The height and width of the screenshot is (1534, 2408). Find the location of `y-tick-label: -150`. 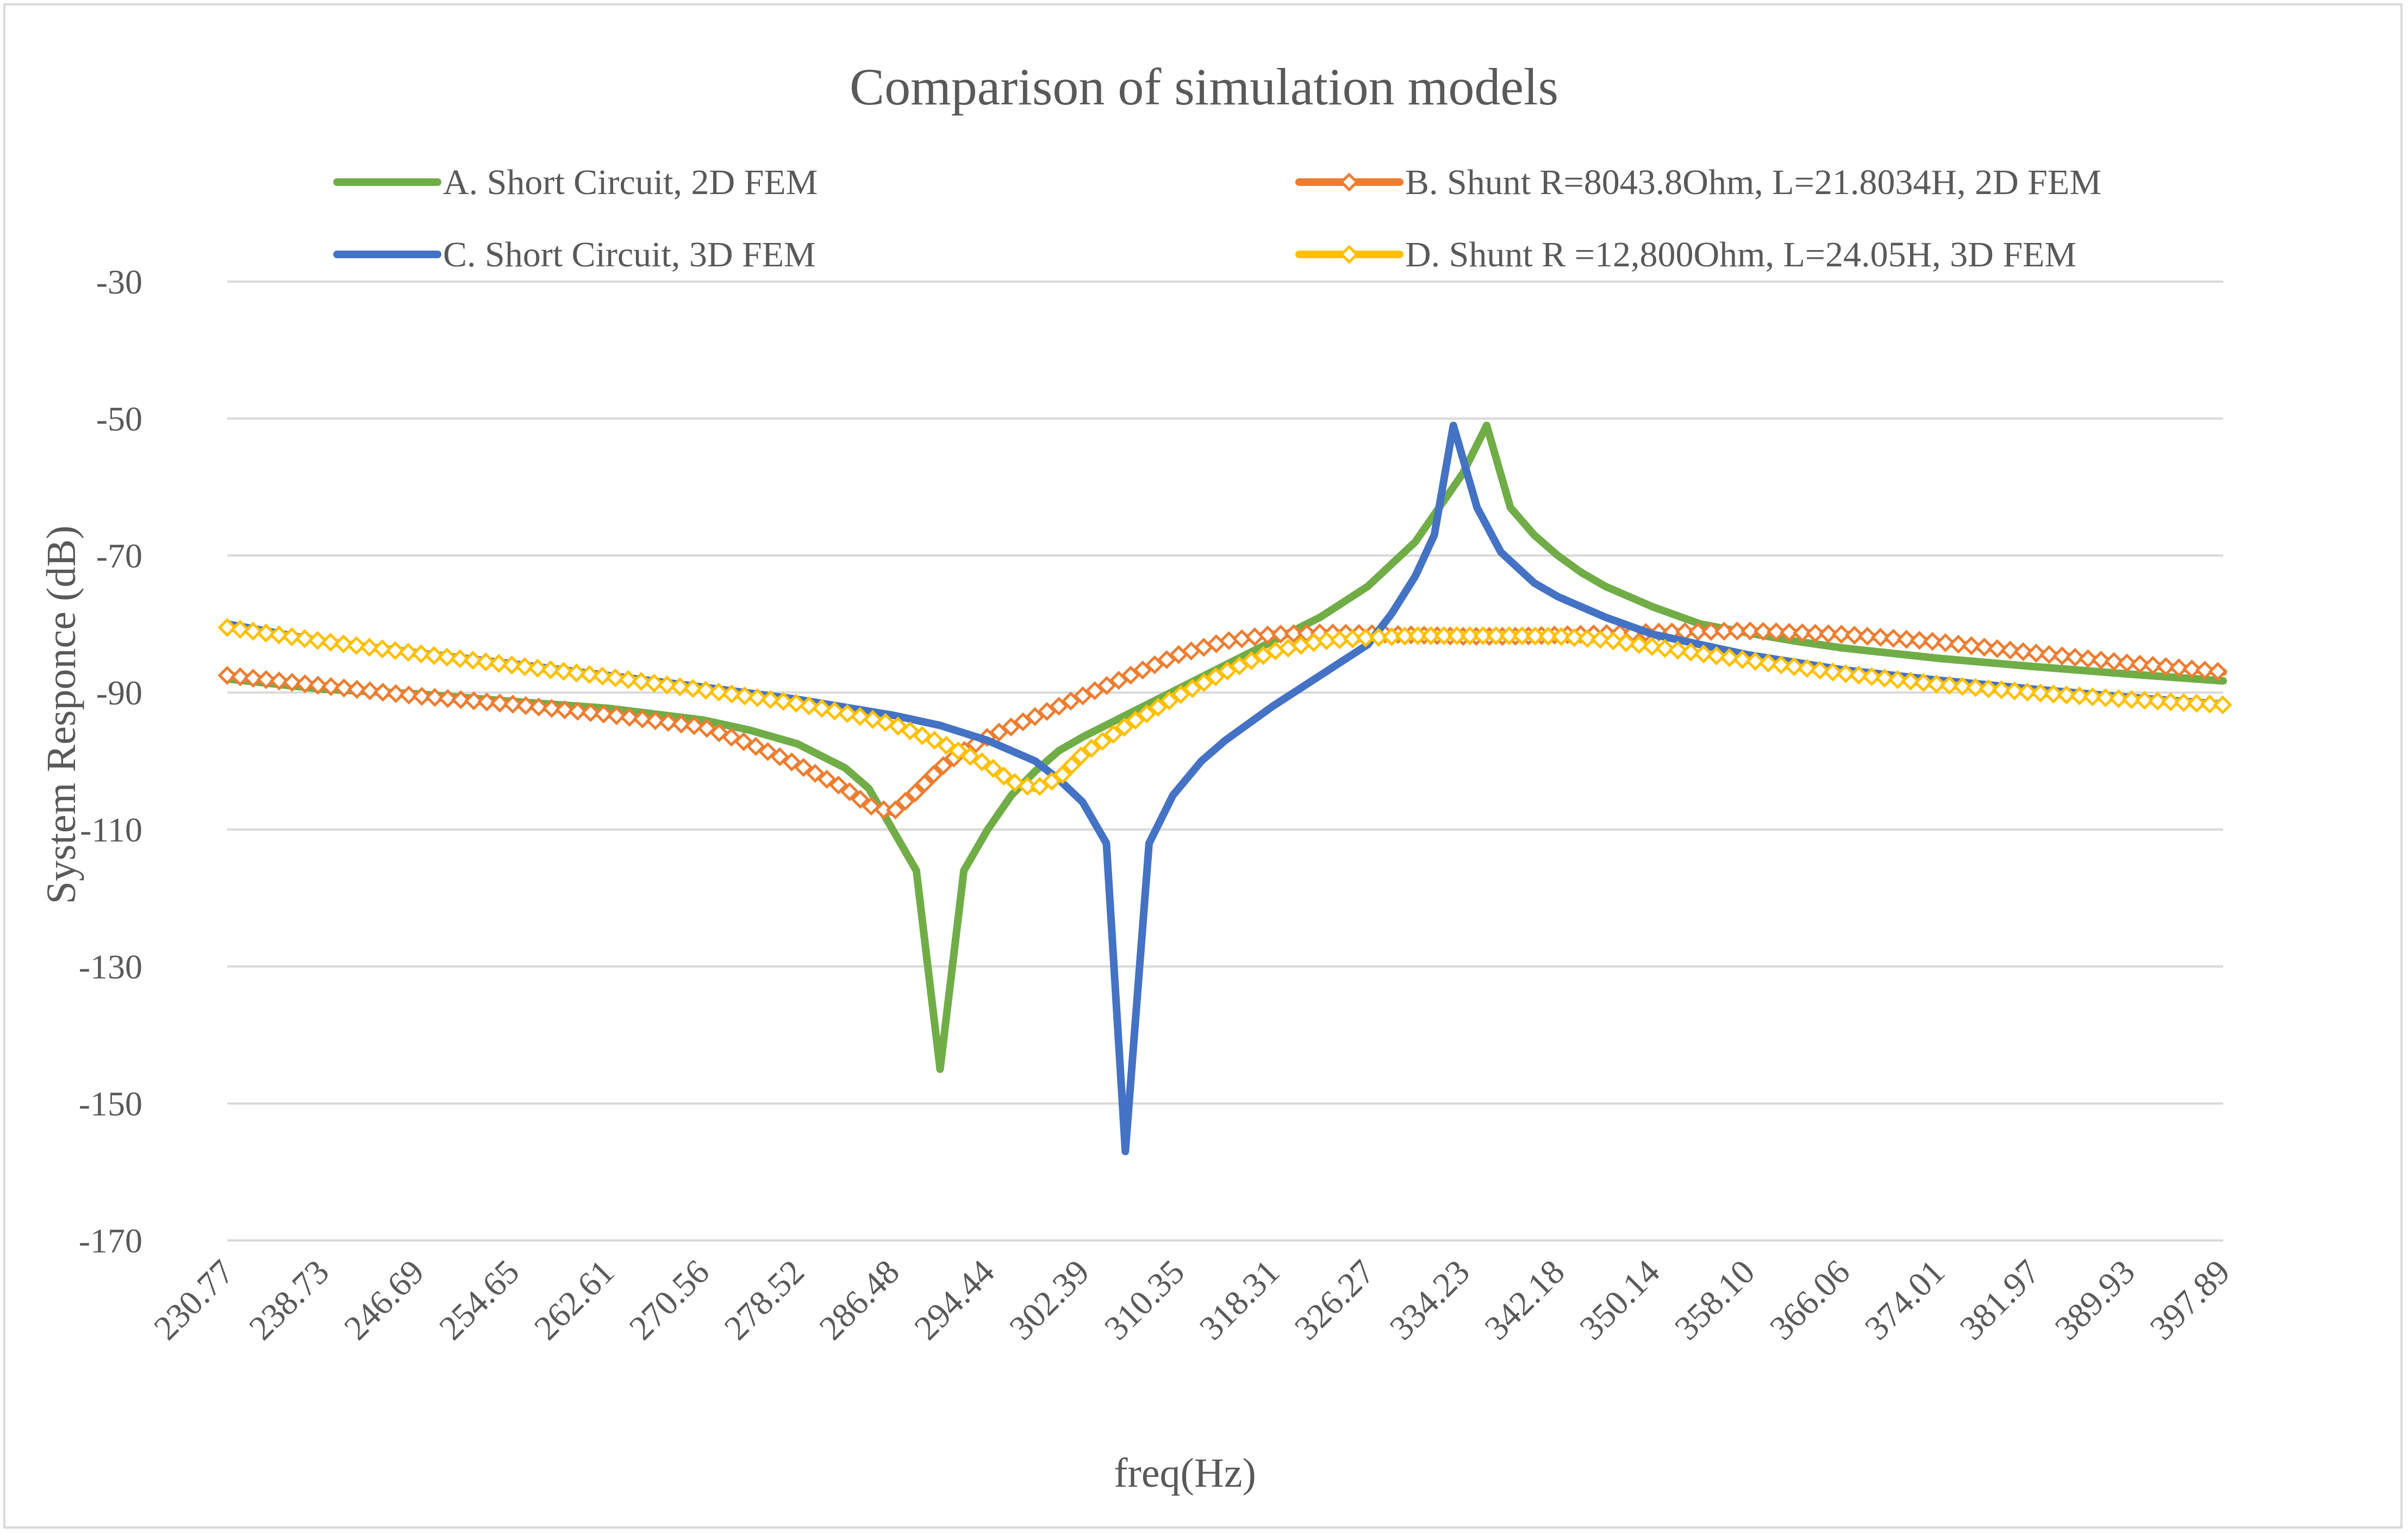

y-tick-label: -150 is located at coordinates (110, 1103).